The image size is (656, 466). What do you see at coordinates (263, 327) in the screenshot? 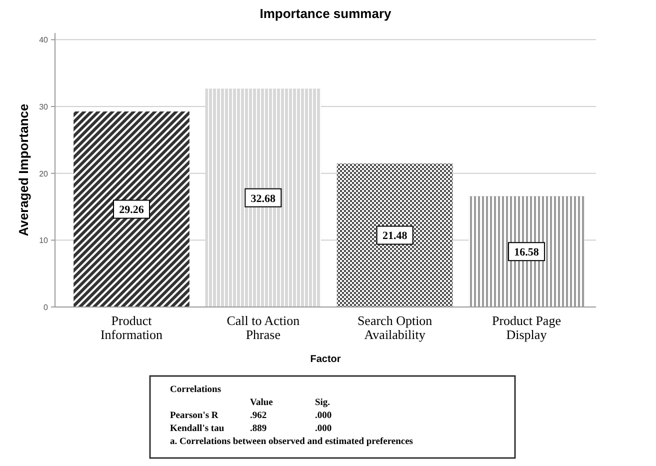
I see `x-tick-label: Call to Action Phrase` at bounding box center [263, 327].